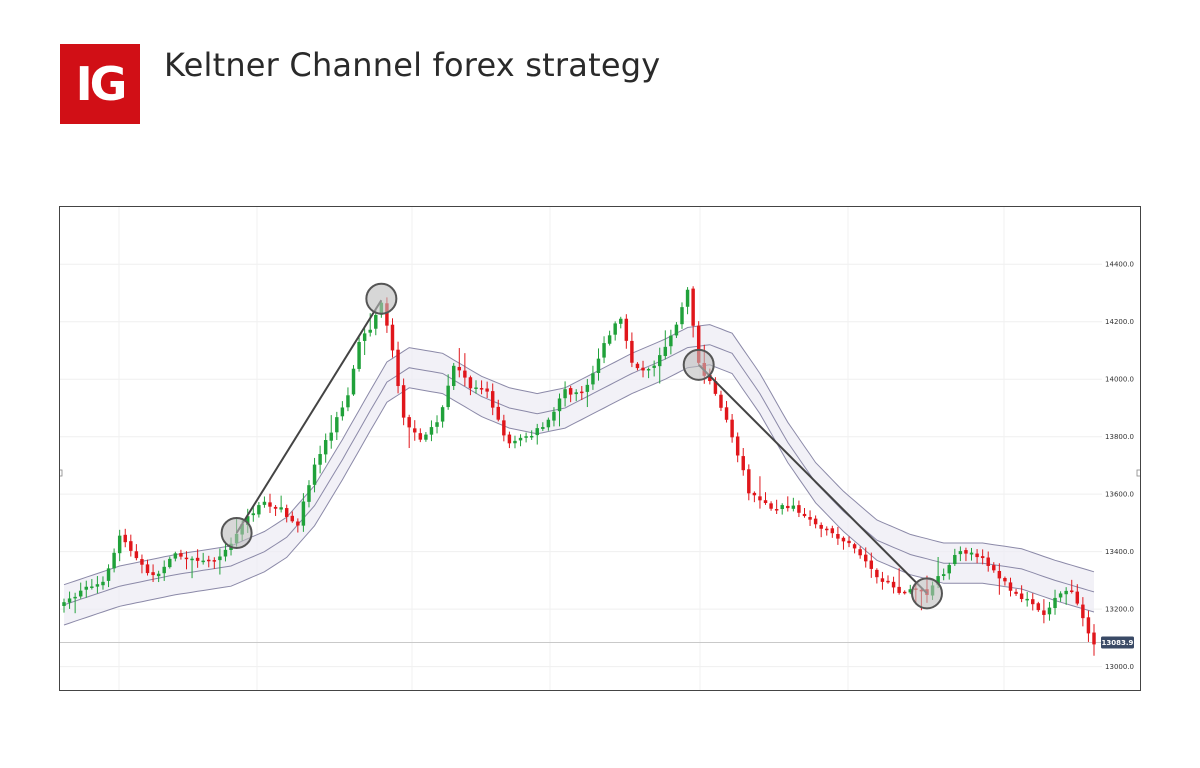  Describe the element at coordinates (1119, 552) in the screenshot. I see `y-tick-label: 13400.0` at that location.